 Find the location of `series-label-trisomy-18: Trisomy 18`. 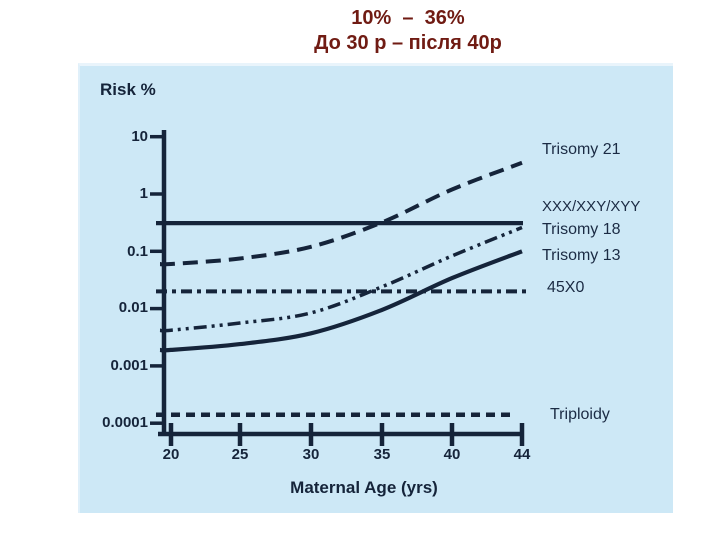

series-label-trisomy-18: Trisomy 18 is located at coordinates (581, 229).